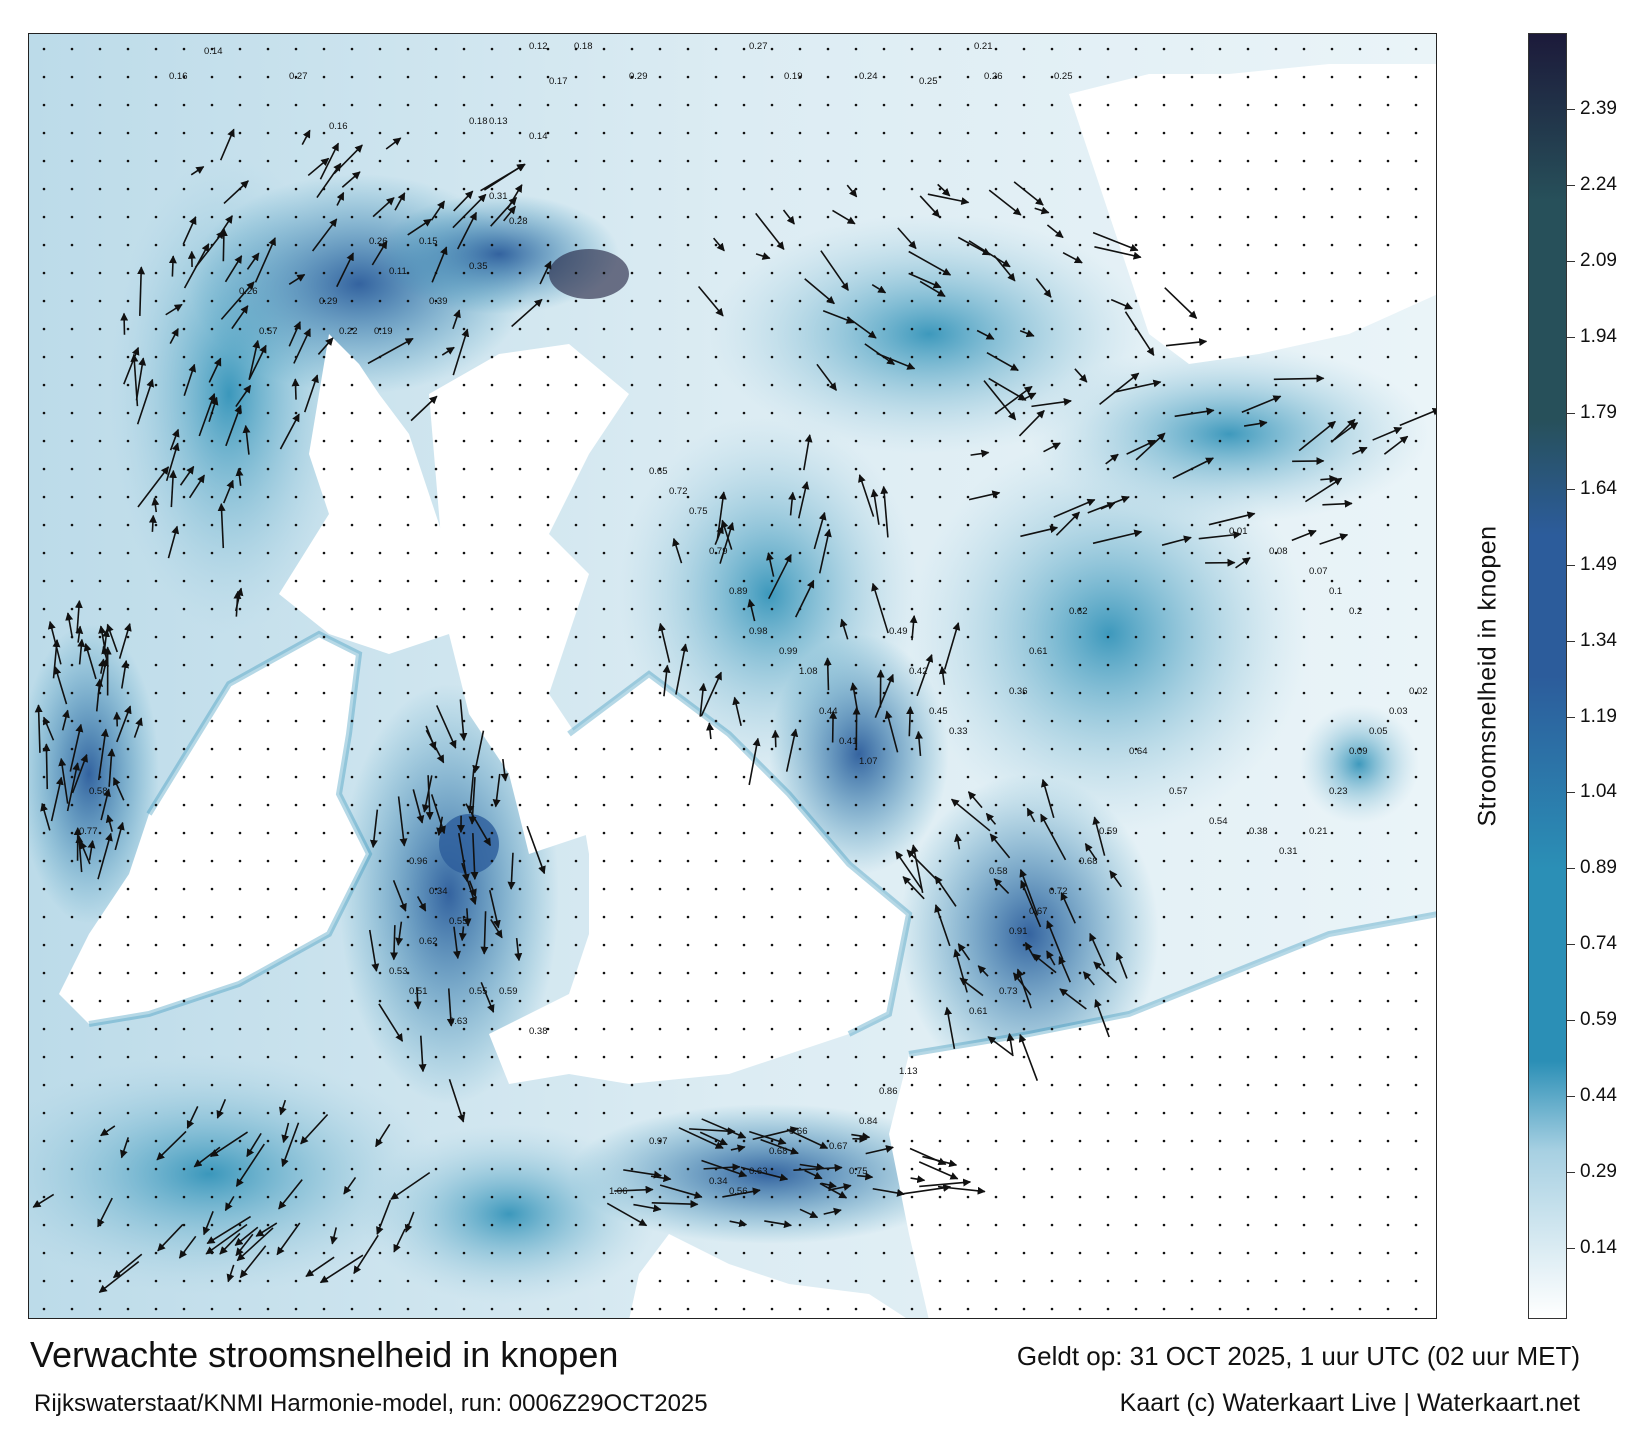 This screenshot has width=1650, height=1450. What do you see at coordinates (88, 831) in the screenshot?
I see `speed-label: 0.77` at bounding box center [88, 831].